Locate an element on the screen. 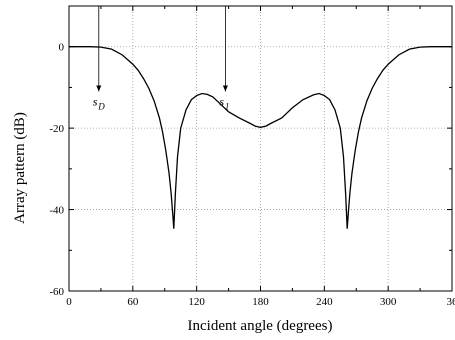 Image resolution: width=455 pixels, height=340 pixels. y-tick-label: -40 is located at coordinates (56, 211).